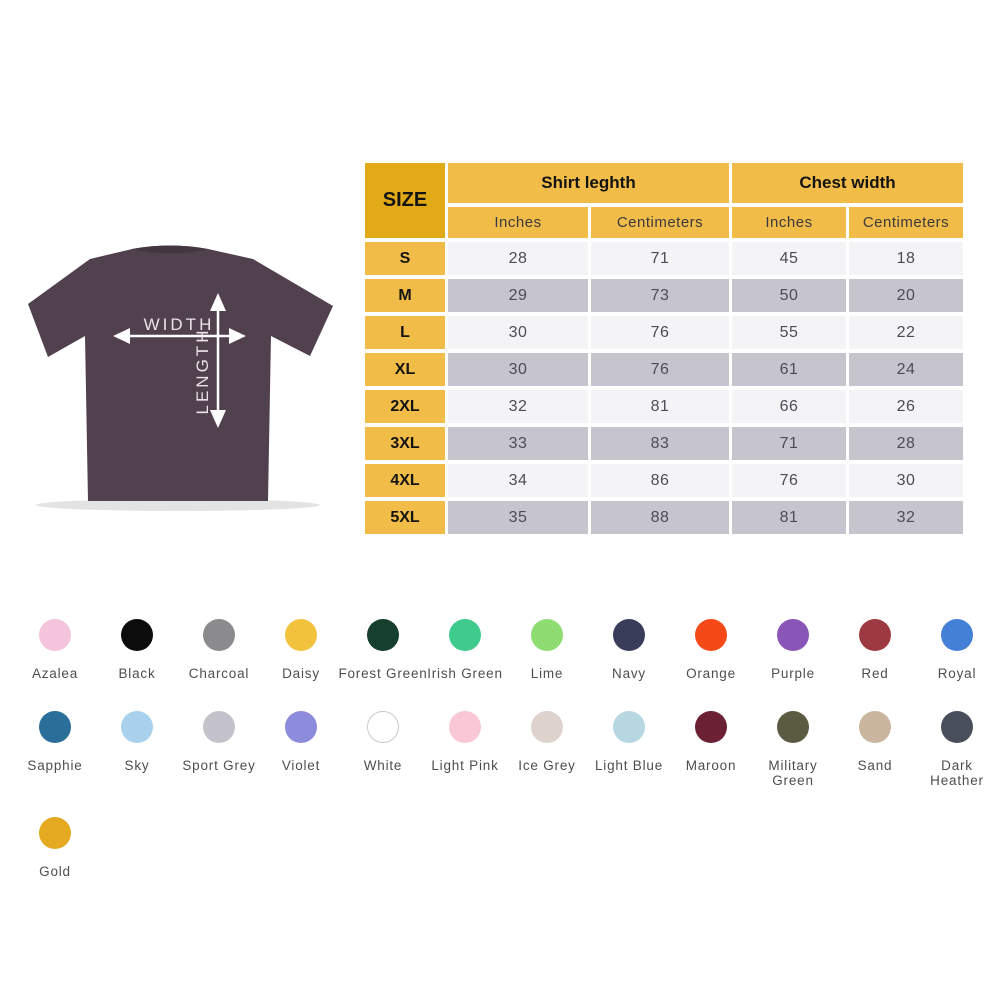 The height and width of the screenshot is (1000, 1000). What do you see at coordinates (405, 480) in the screenshot?
I see `size-row-label: 4XL` at bounding box center [405, 480].